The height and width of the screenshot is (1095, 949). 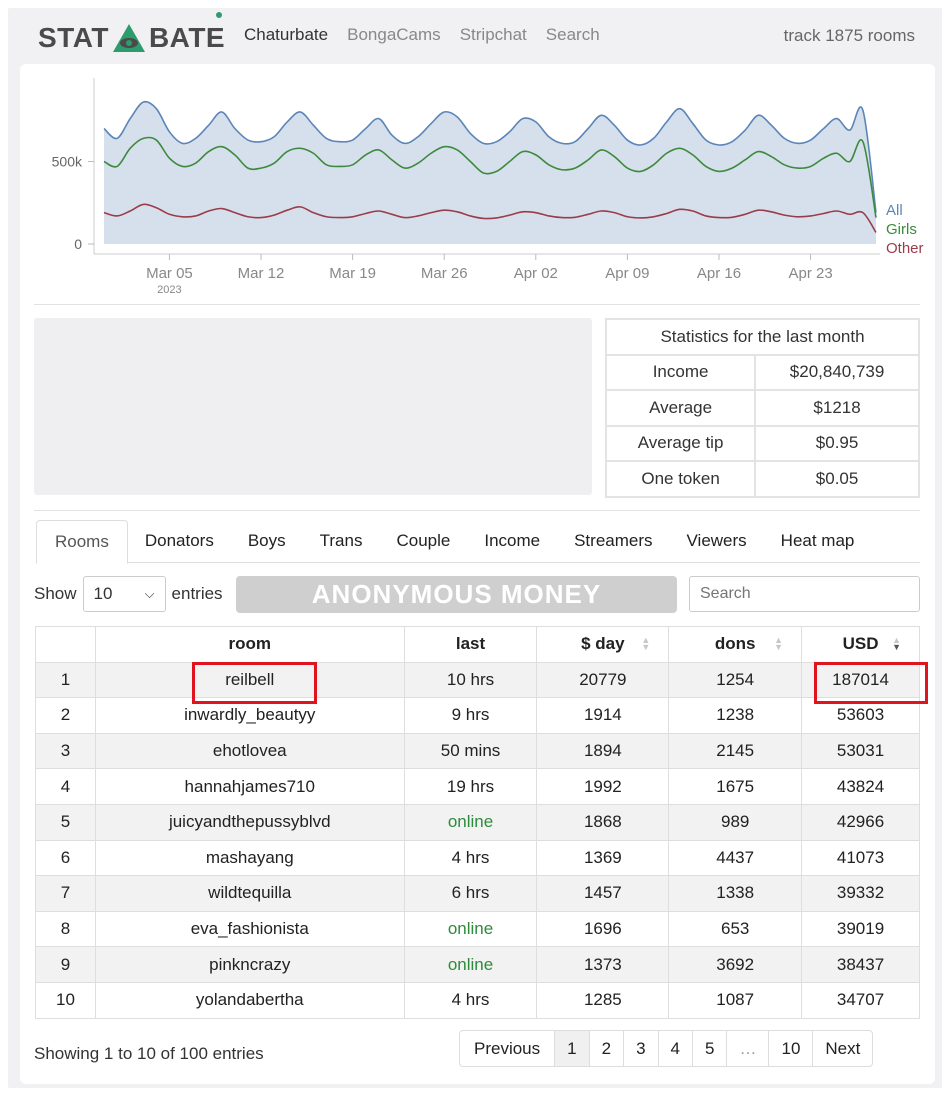 What do you see at coordinates (219, 15) in the screenshot?
I see `logo-dot` at bounding box center [219, 15].